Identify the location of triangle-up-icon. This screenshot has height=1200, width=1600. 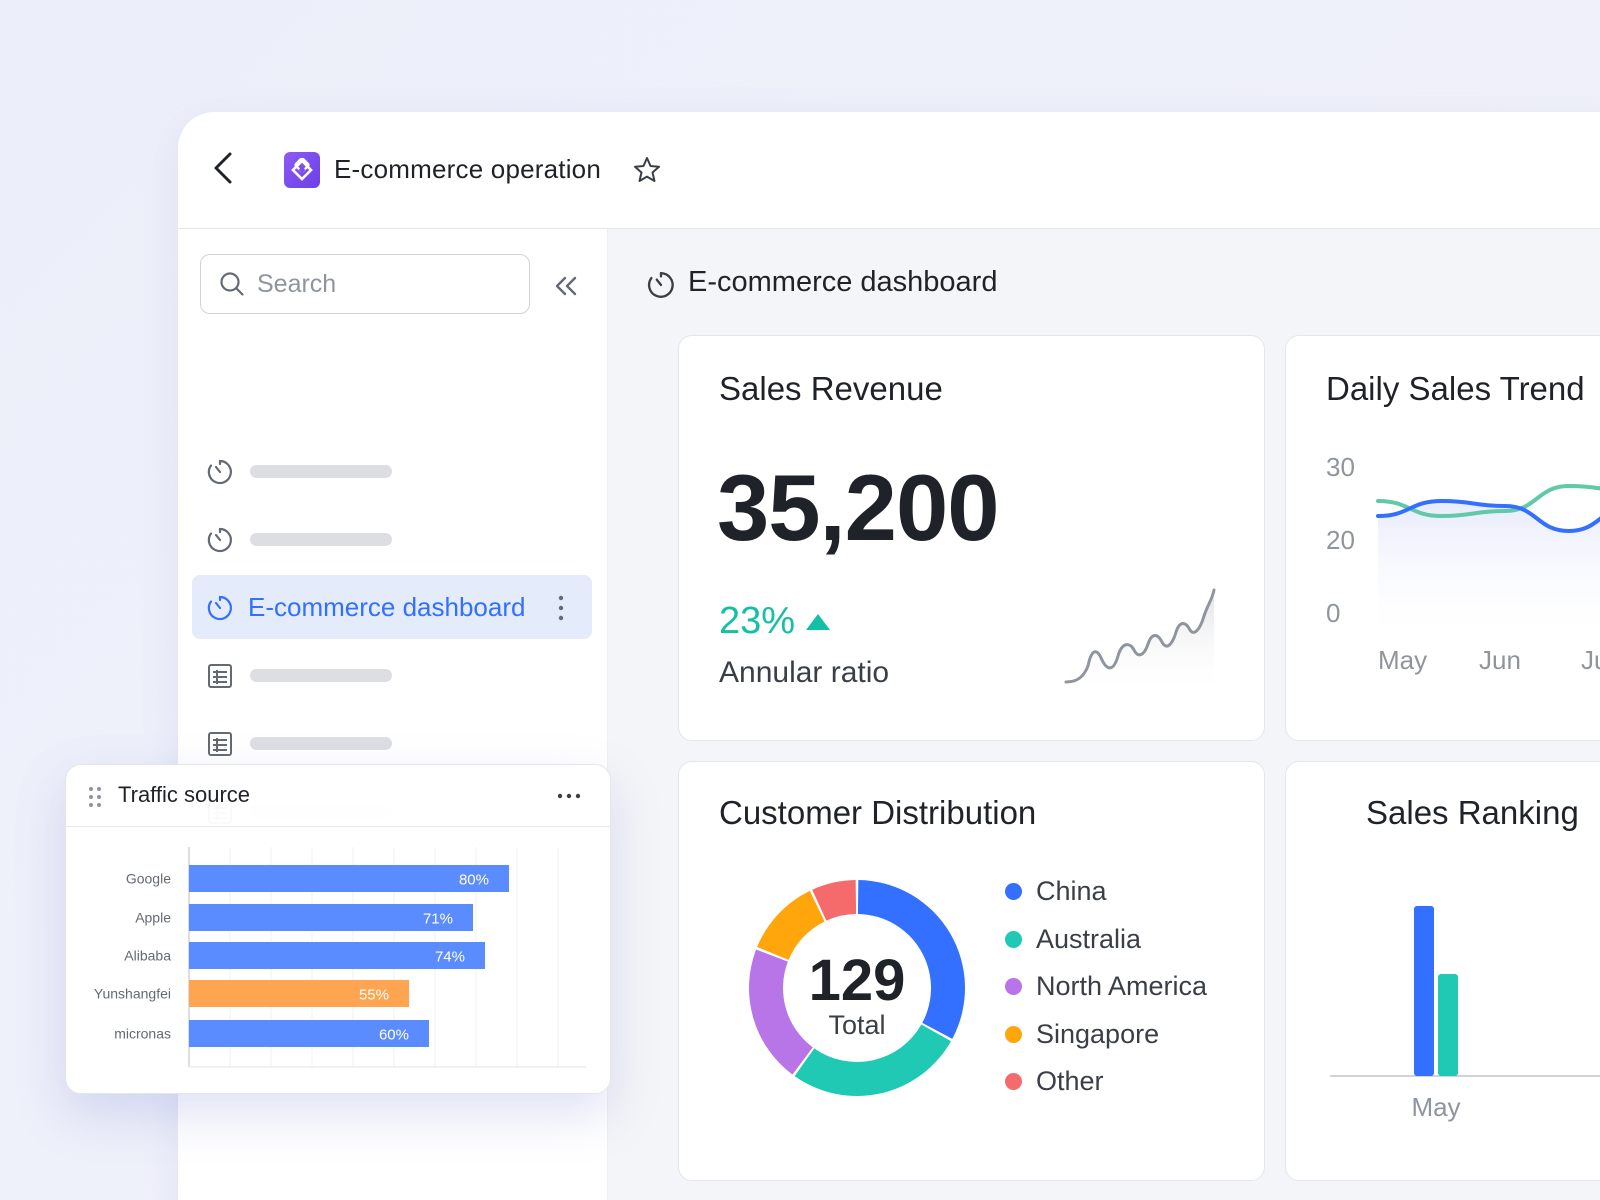
(818, 621).